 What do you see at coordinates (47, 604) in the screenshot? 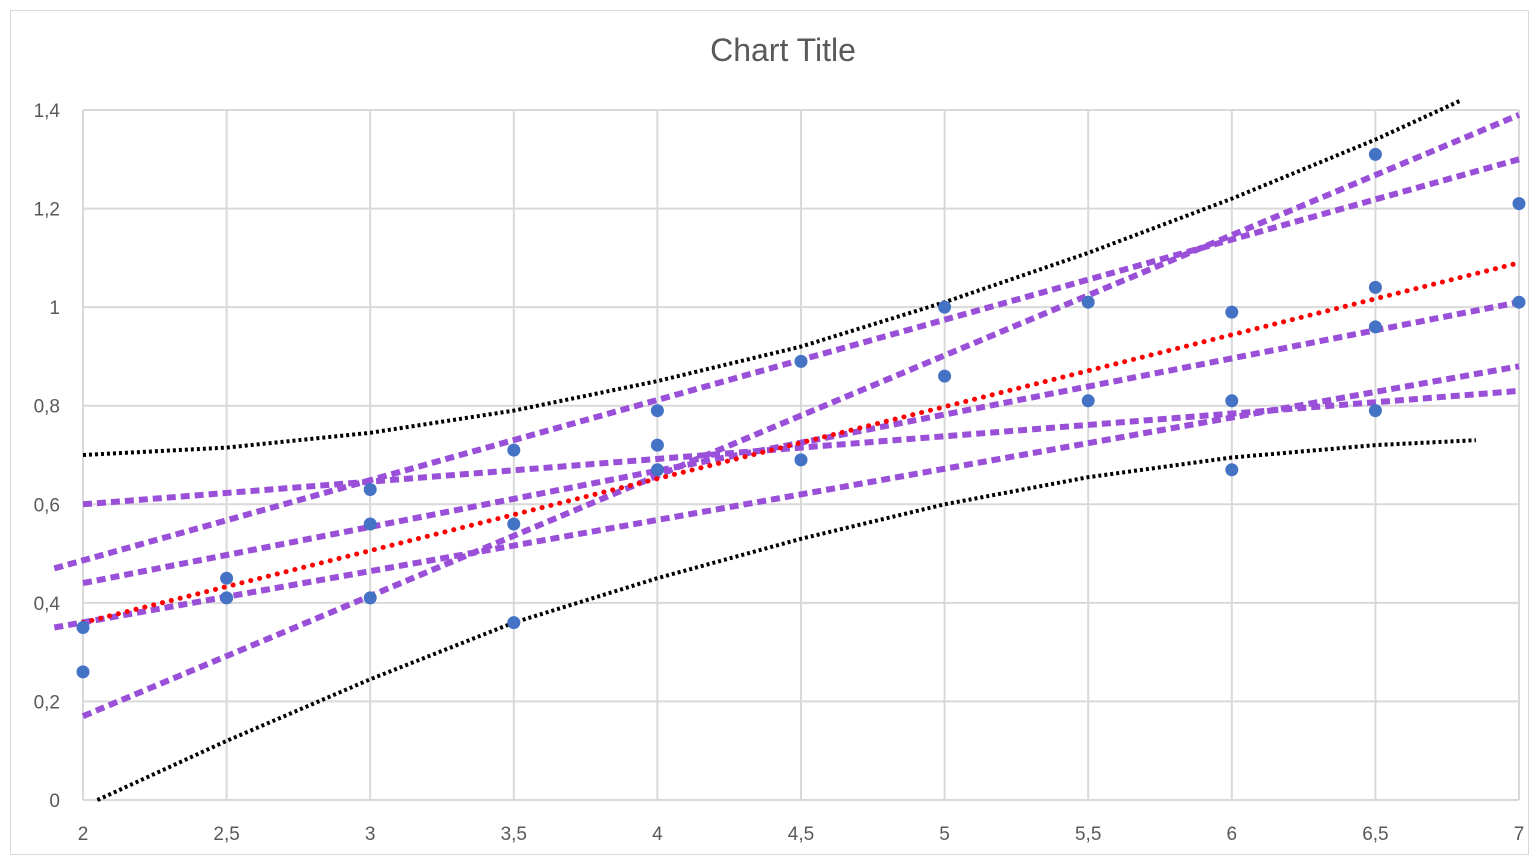
I see `y-tick-label: 0,4` at bounding box center [47, 604].